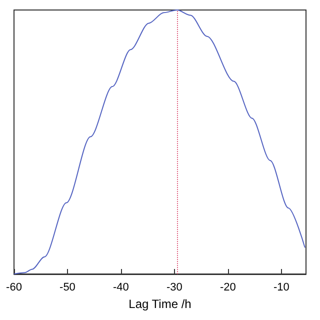 Image resolution: width=320 pixels, height=320 pixels. Describe the element at coordinates (121, 288) in the screenshot. I see `x-tick-label: -40` at that location.